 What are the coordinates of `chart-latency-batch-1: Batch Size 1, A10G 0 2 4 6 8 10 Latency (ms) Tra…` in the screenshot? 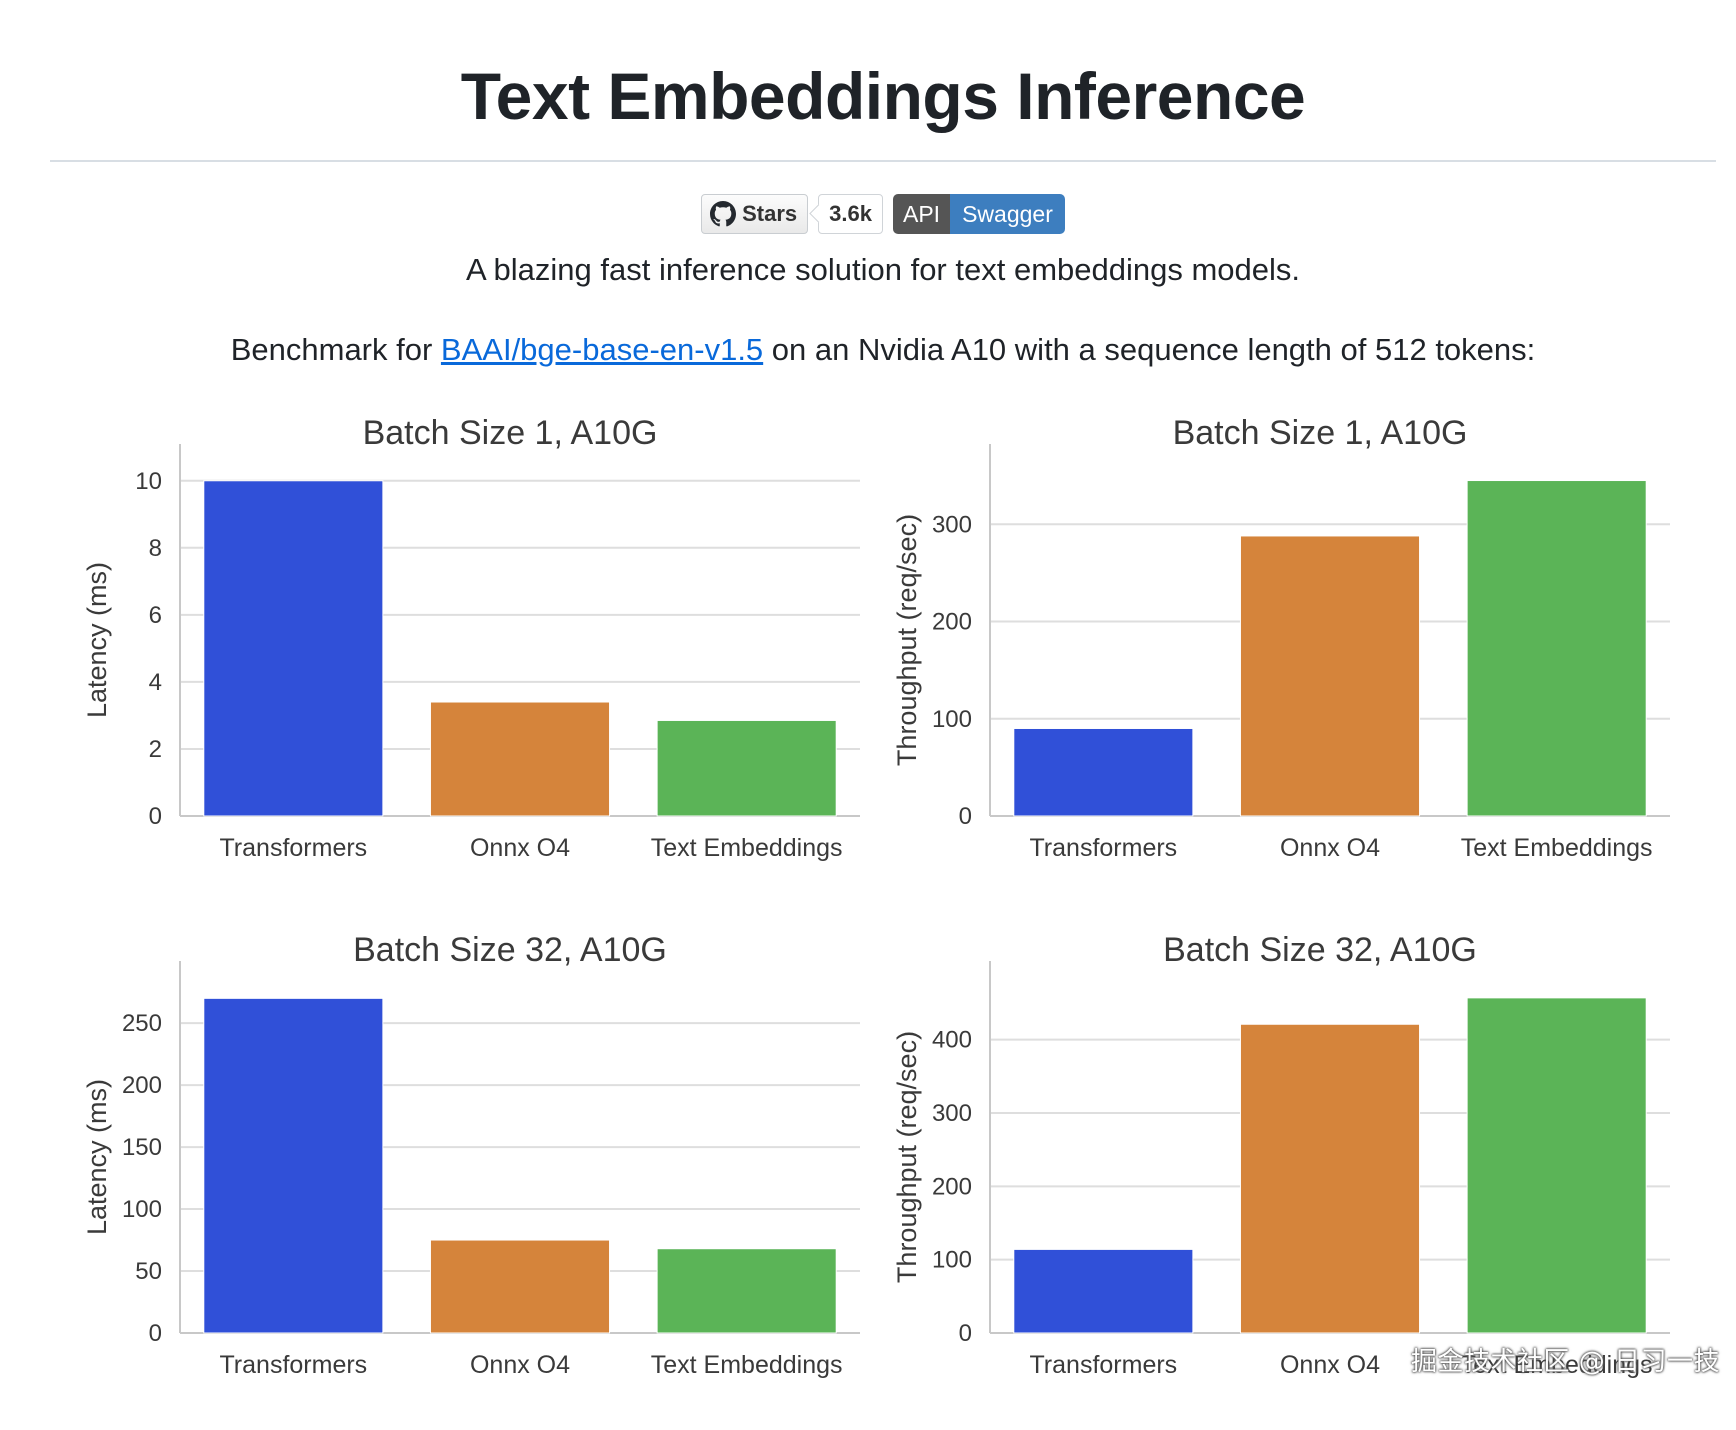 It's located at (470, 638).